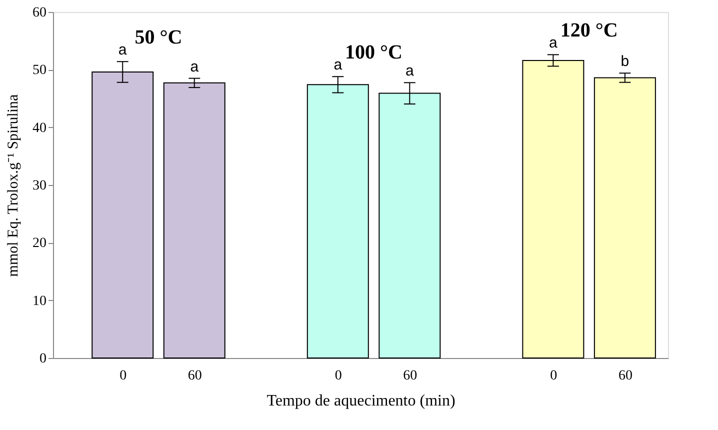 The image size is (718, 430). I want to click on y-tick-label: 40, so click(39, 128).